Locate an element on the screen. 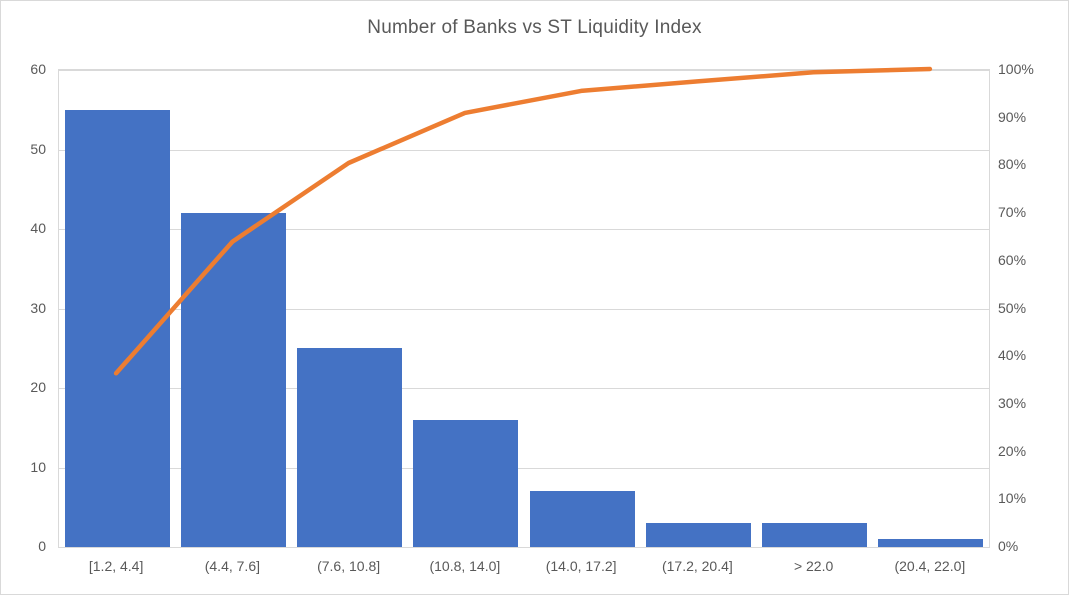 The width and height of the screenshot is (1069, 595). x-axis-label: (14.0, 17.2] is located at coordinates (581, 566).